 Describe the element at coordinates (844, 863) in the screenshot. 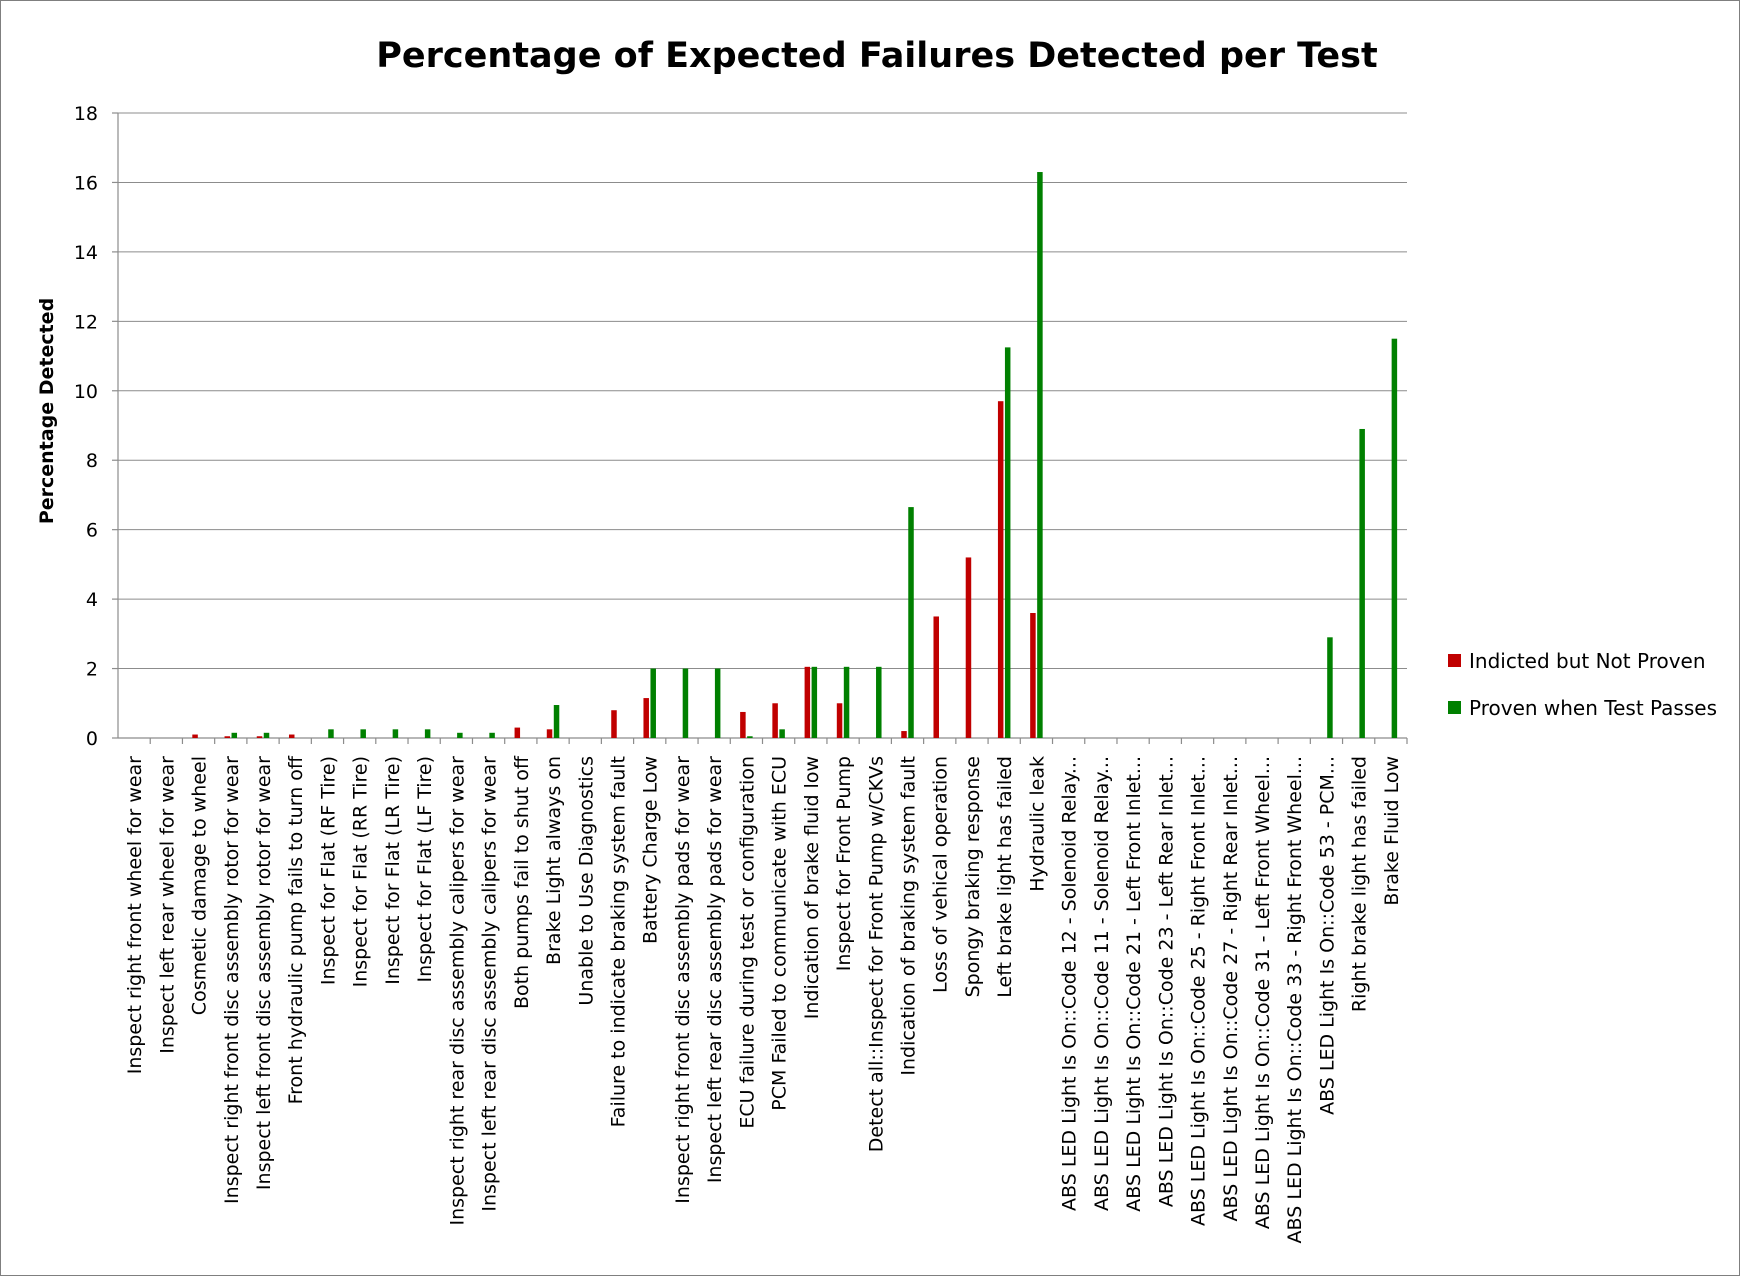

I see `x-tick-label: Inspect for Front Pump` at that location.